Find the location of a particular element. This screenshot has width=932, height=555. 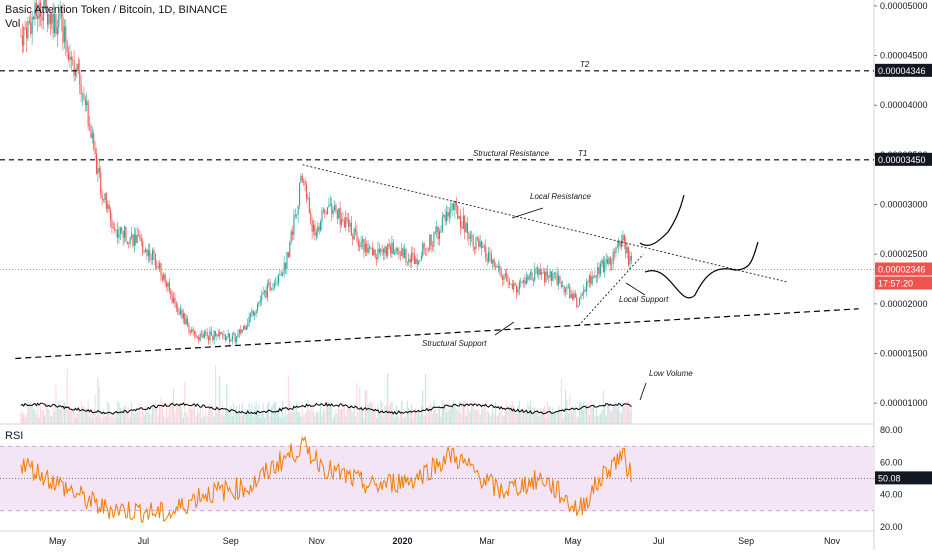

pointer-structural-support is located at coordinates (504, 328).